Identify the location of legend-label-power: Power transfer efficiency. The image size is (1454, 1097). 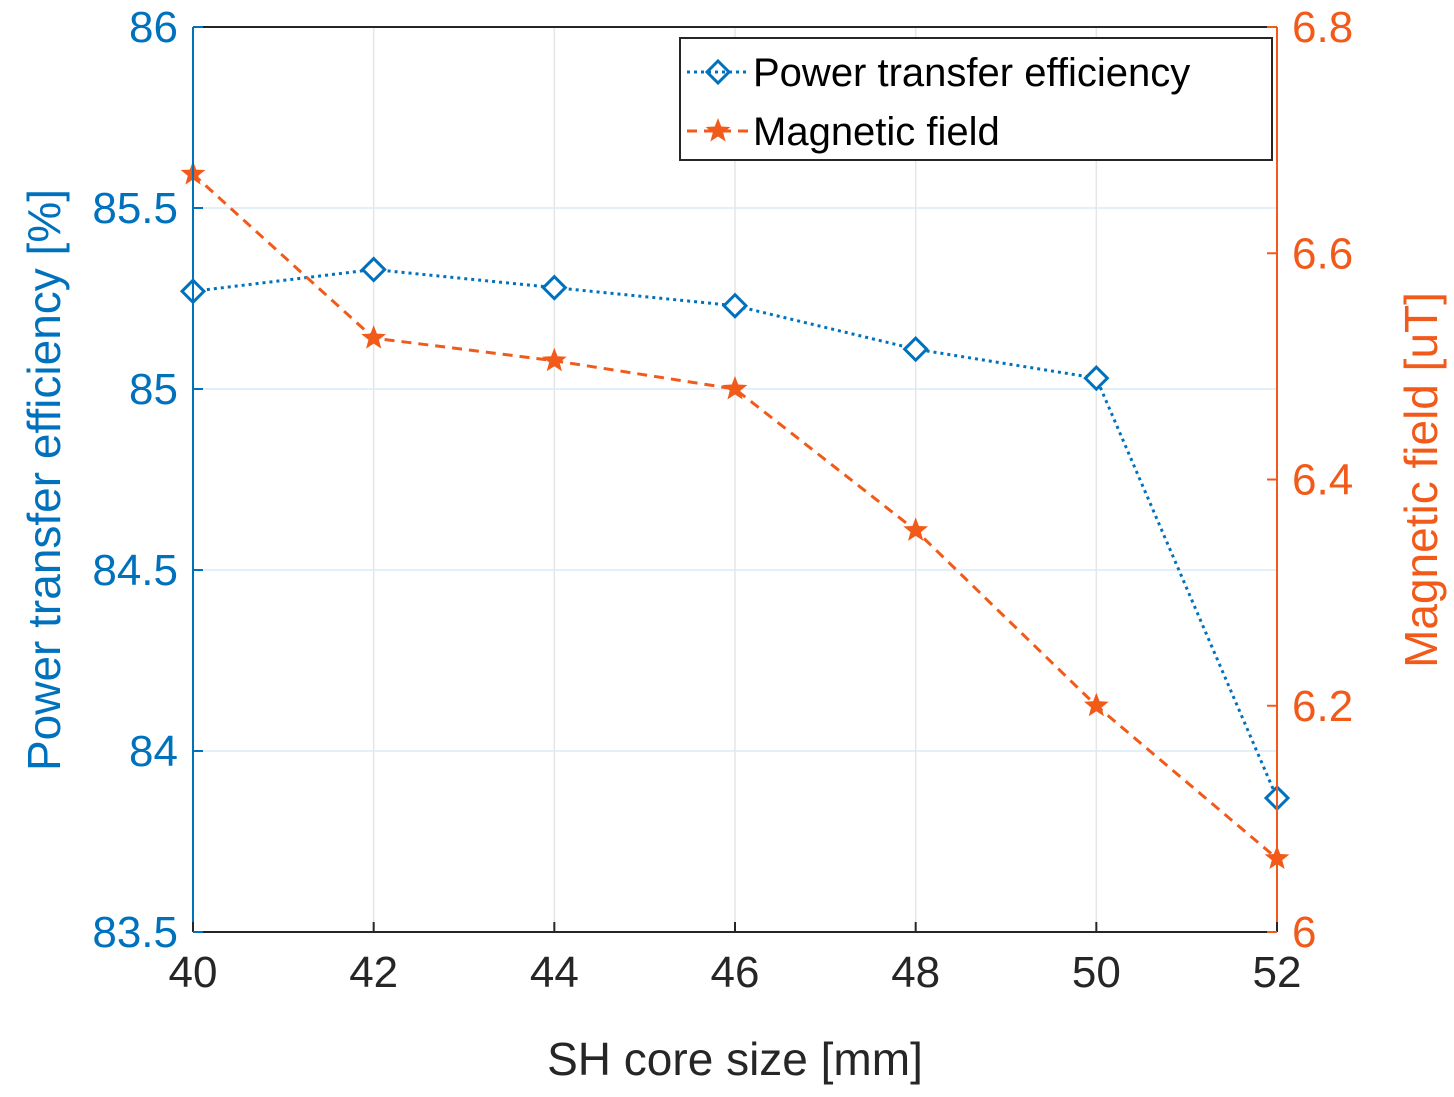
(971, 73).